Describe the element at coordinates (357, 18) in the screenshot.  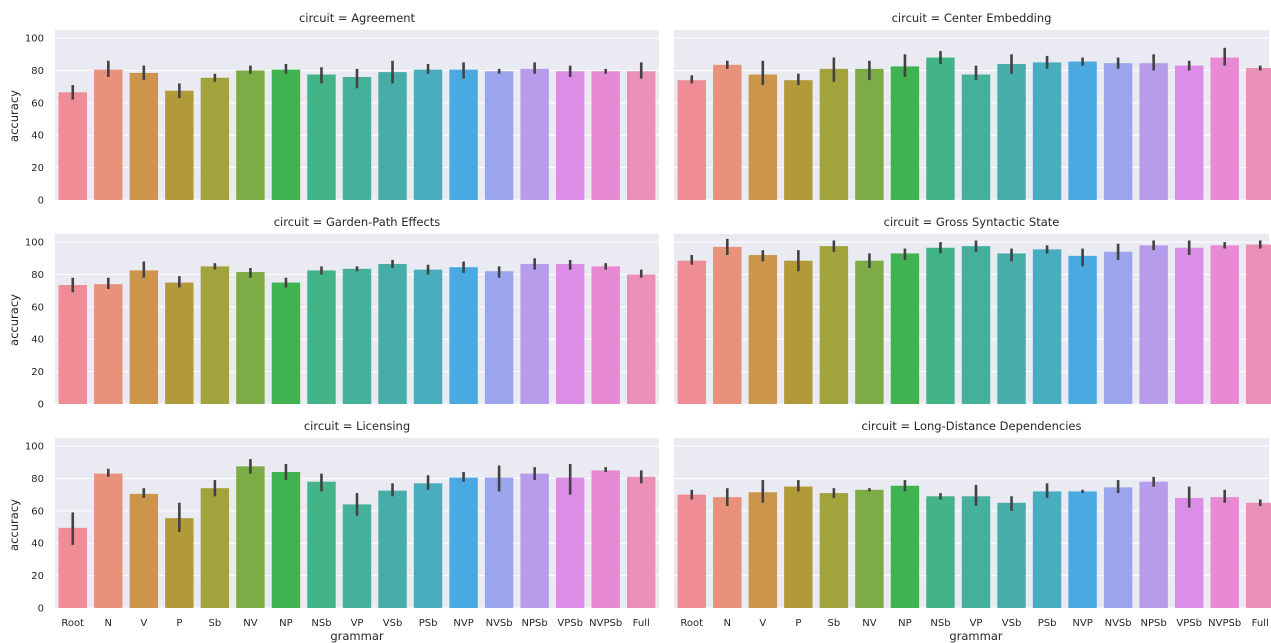
I see `panel-title: circuit = Agreement` at that location.